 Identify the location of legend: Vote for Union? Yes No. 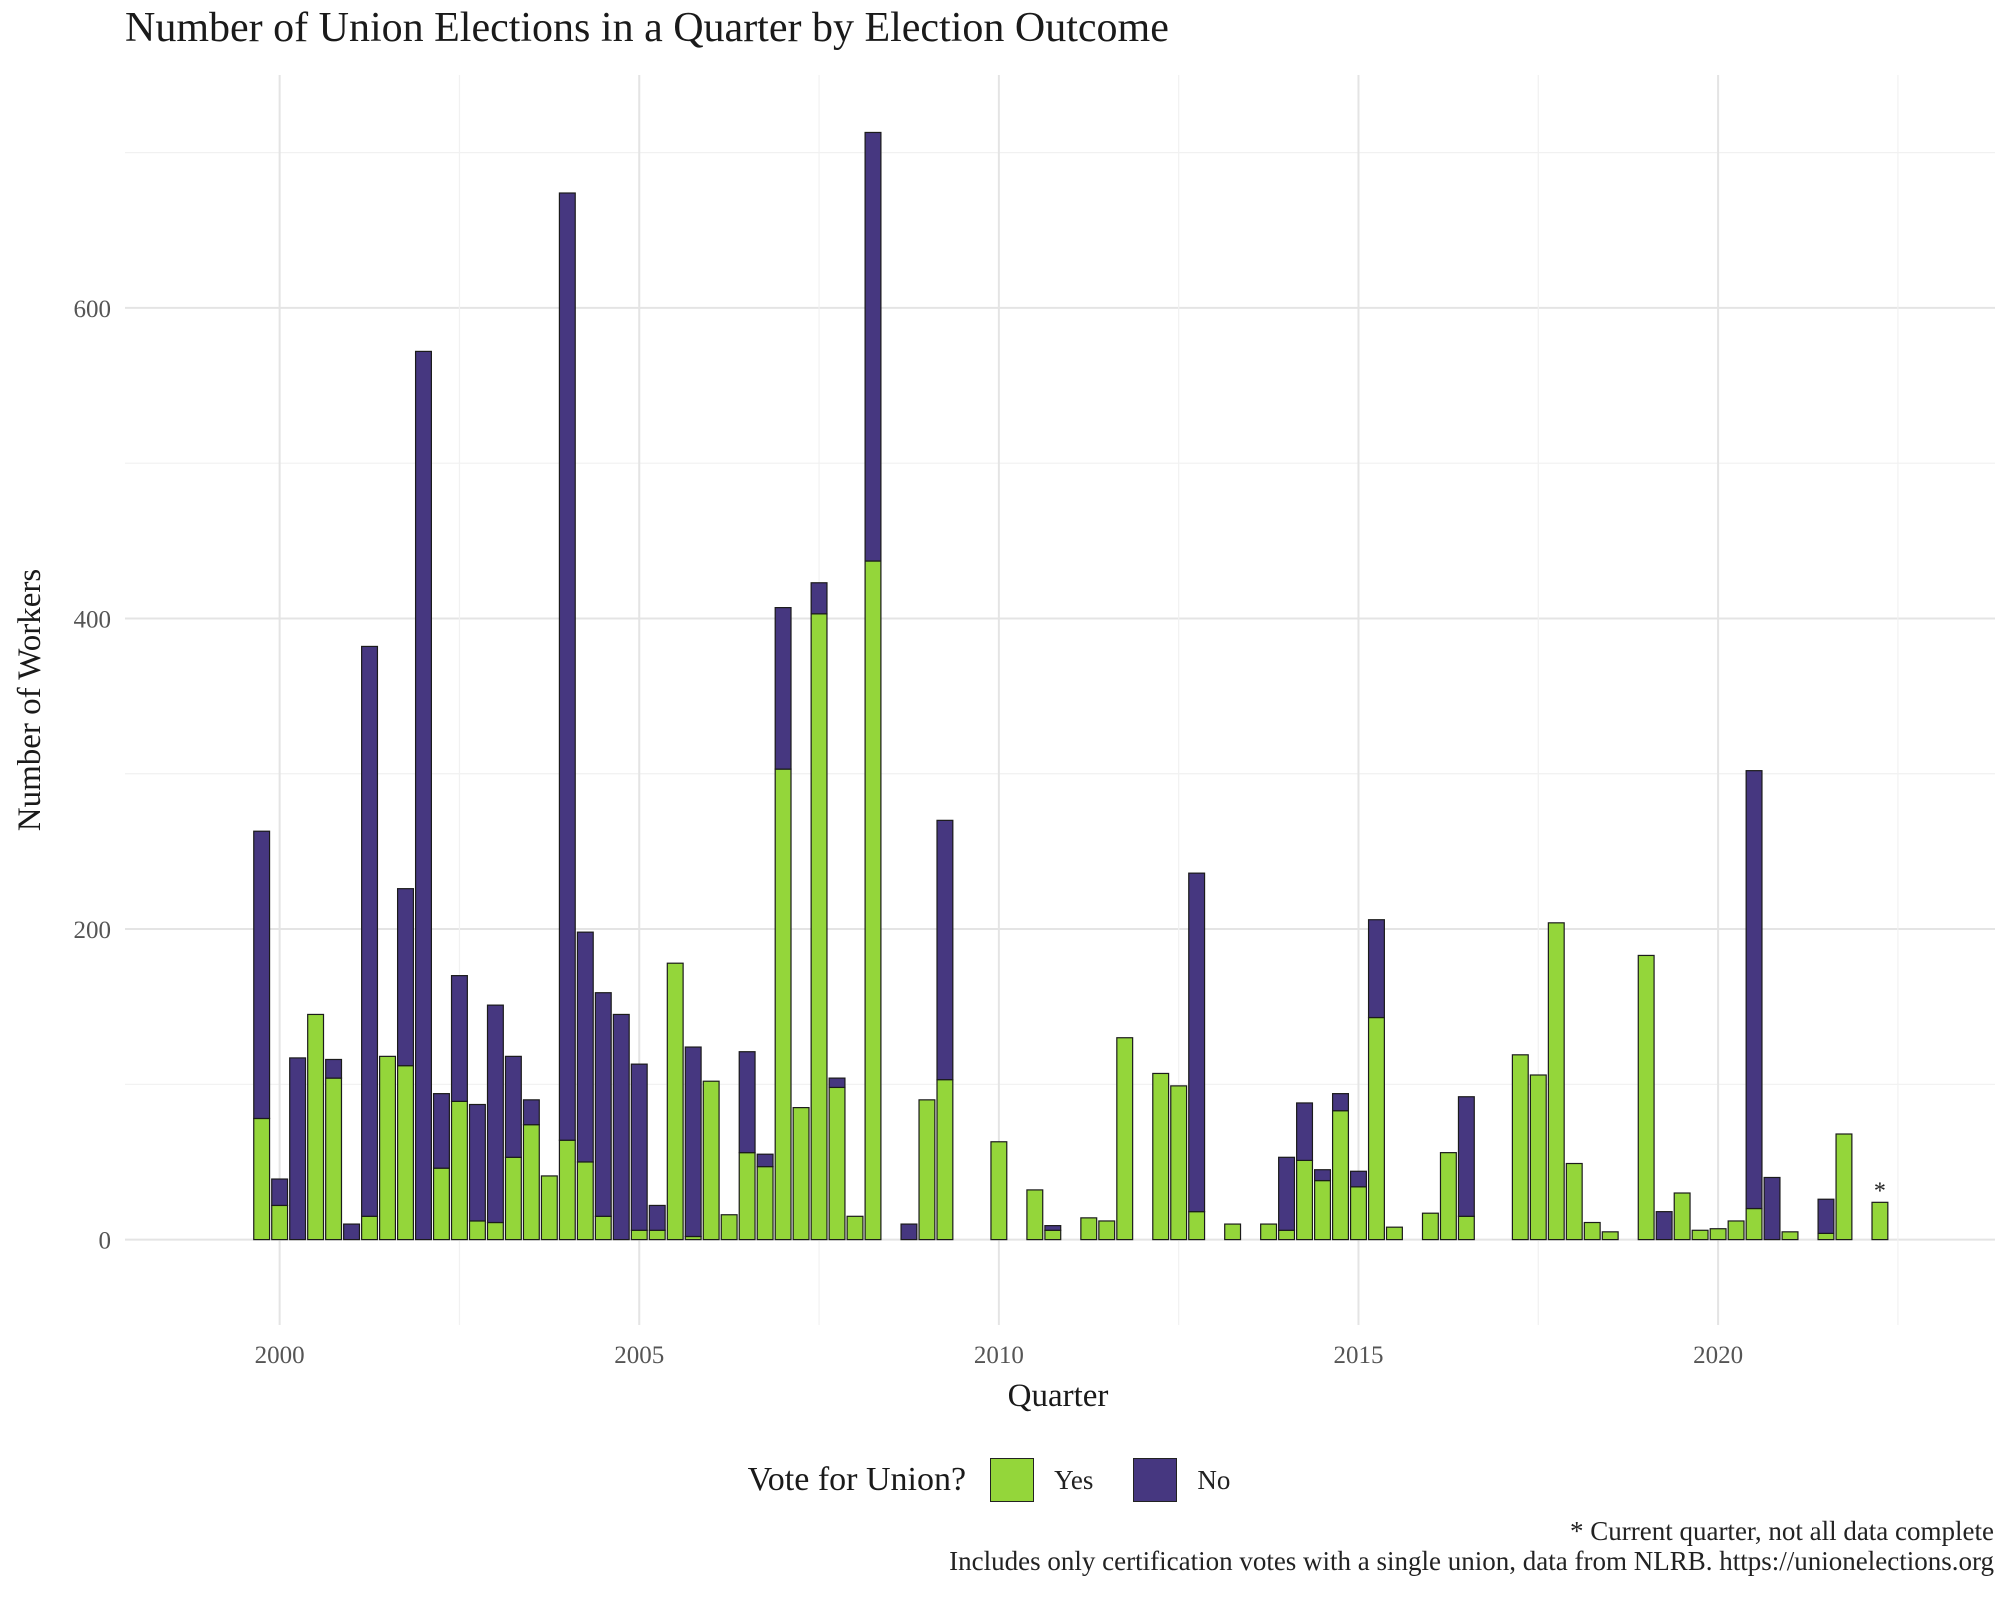
(1000, 1480).